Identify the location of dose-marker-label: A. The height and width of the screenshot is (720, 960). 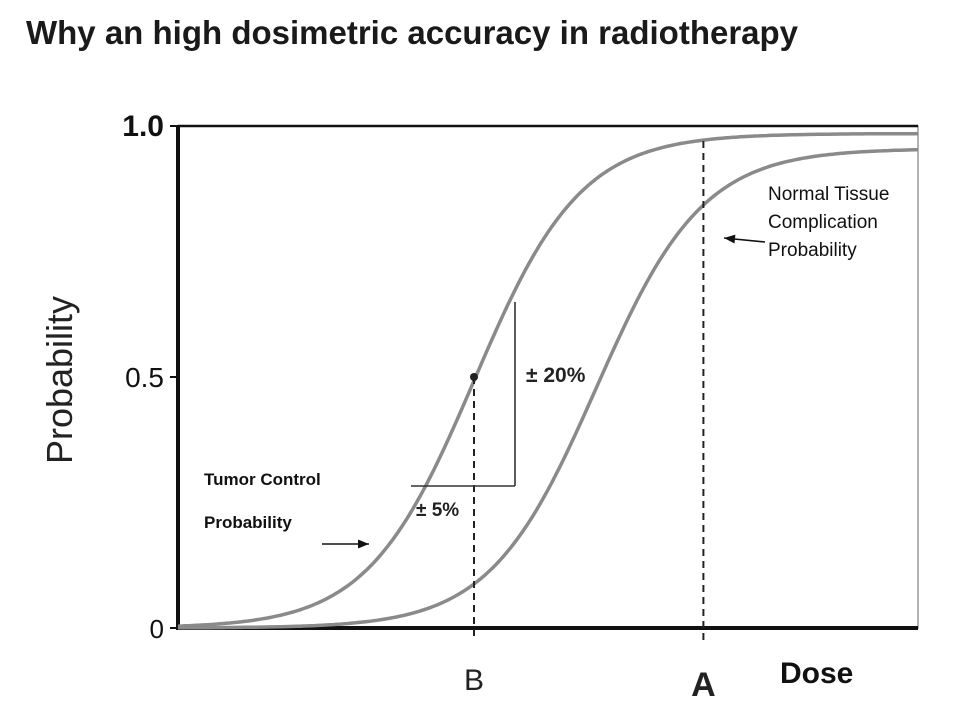
(703, 685).